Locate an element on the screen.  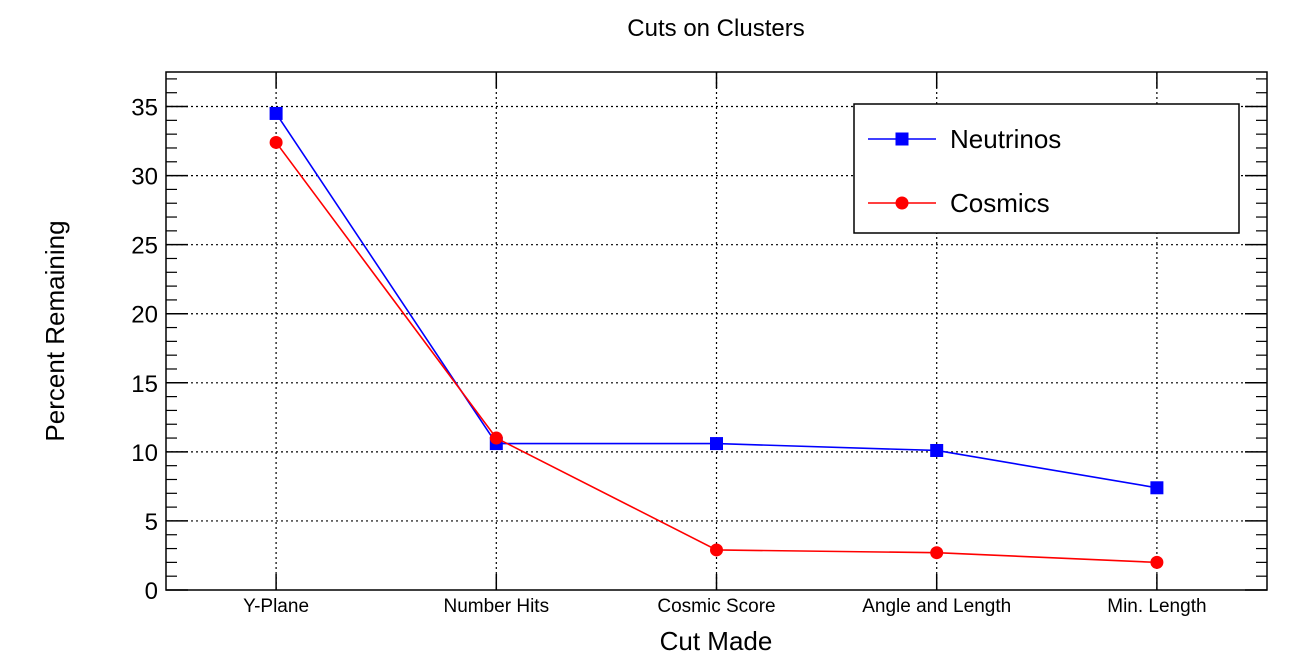
legend-entry: Neutrinos is located at coordinates (964, 139).